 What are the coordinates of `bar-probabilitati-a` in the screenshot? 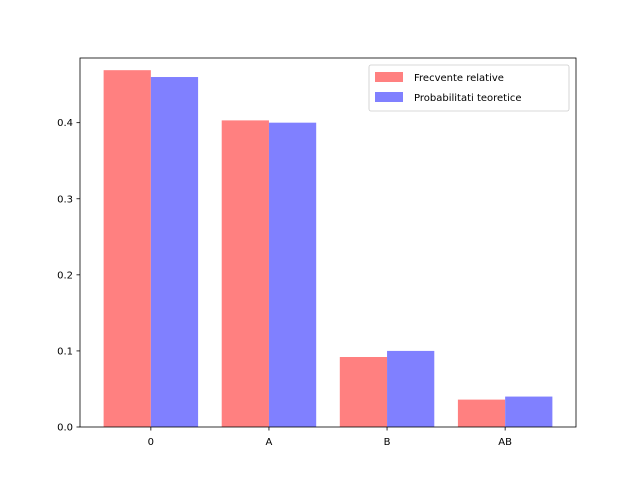 It's located at (292, 274).